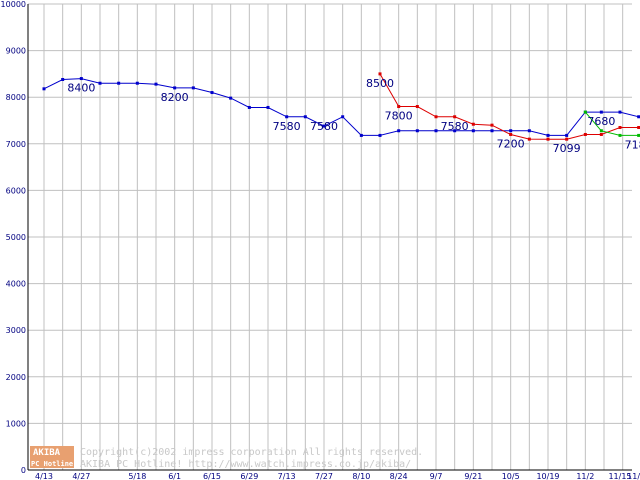  Describe the element at coordinates (16, 330) in the screenshot. I see `y-tick-label: 3000` at that location.